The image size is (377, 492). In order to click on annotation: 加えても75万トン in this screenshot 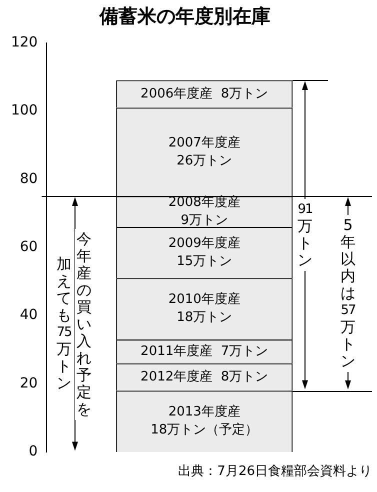, I will do `click(64, 323)`.